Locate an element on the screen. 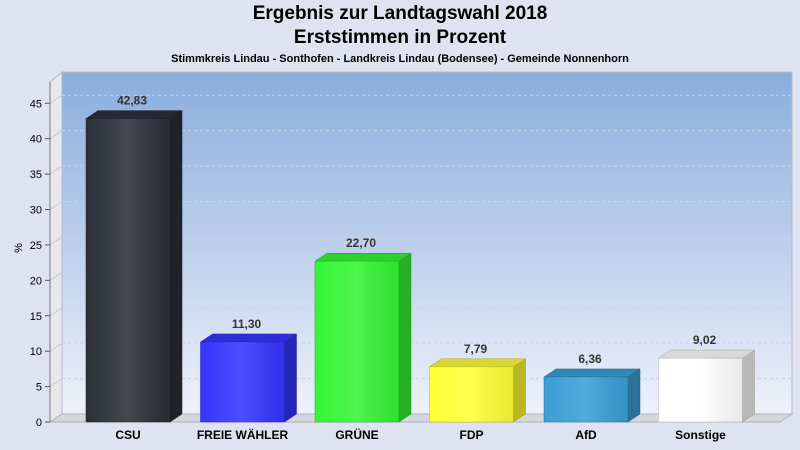 This screenshot has width=800, height=450. value-label: 11,30 is located at coordinates (247, 324).